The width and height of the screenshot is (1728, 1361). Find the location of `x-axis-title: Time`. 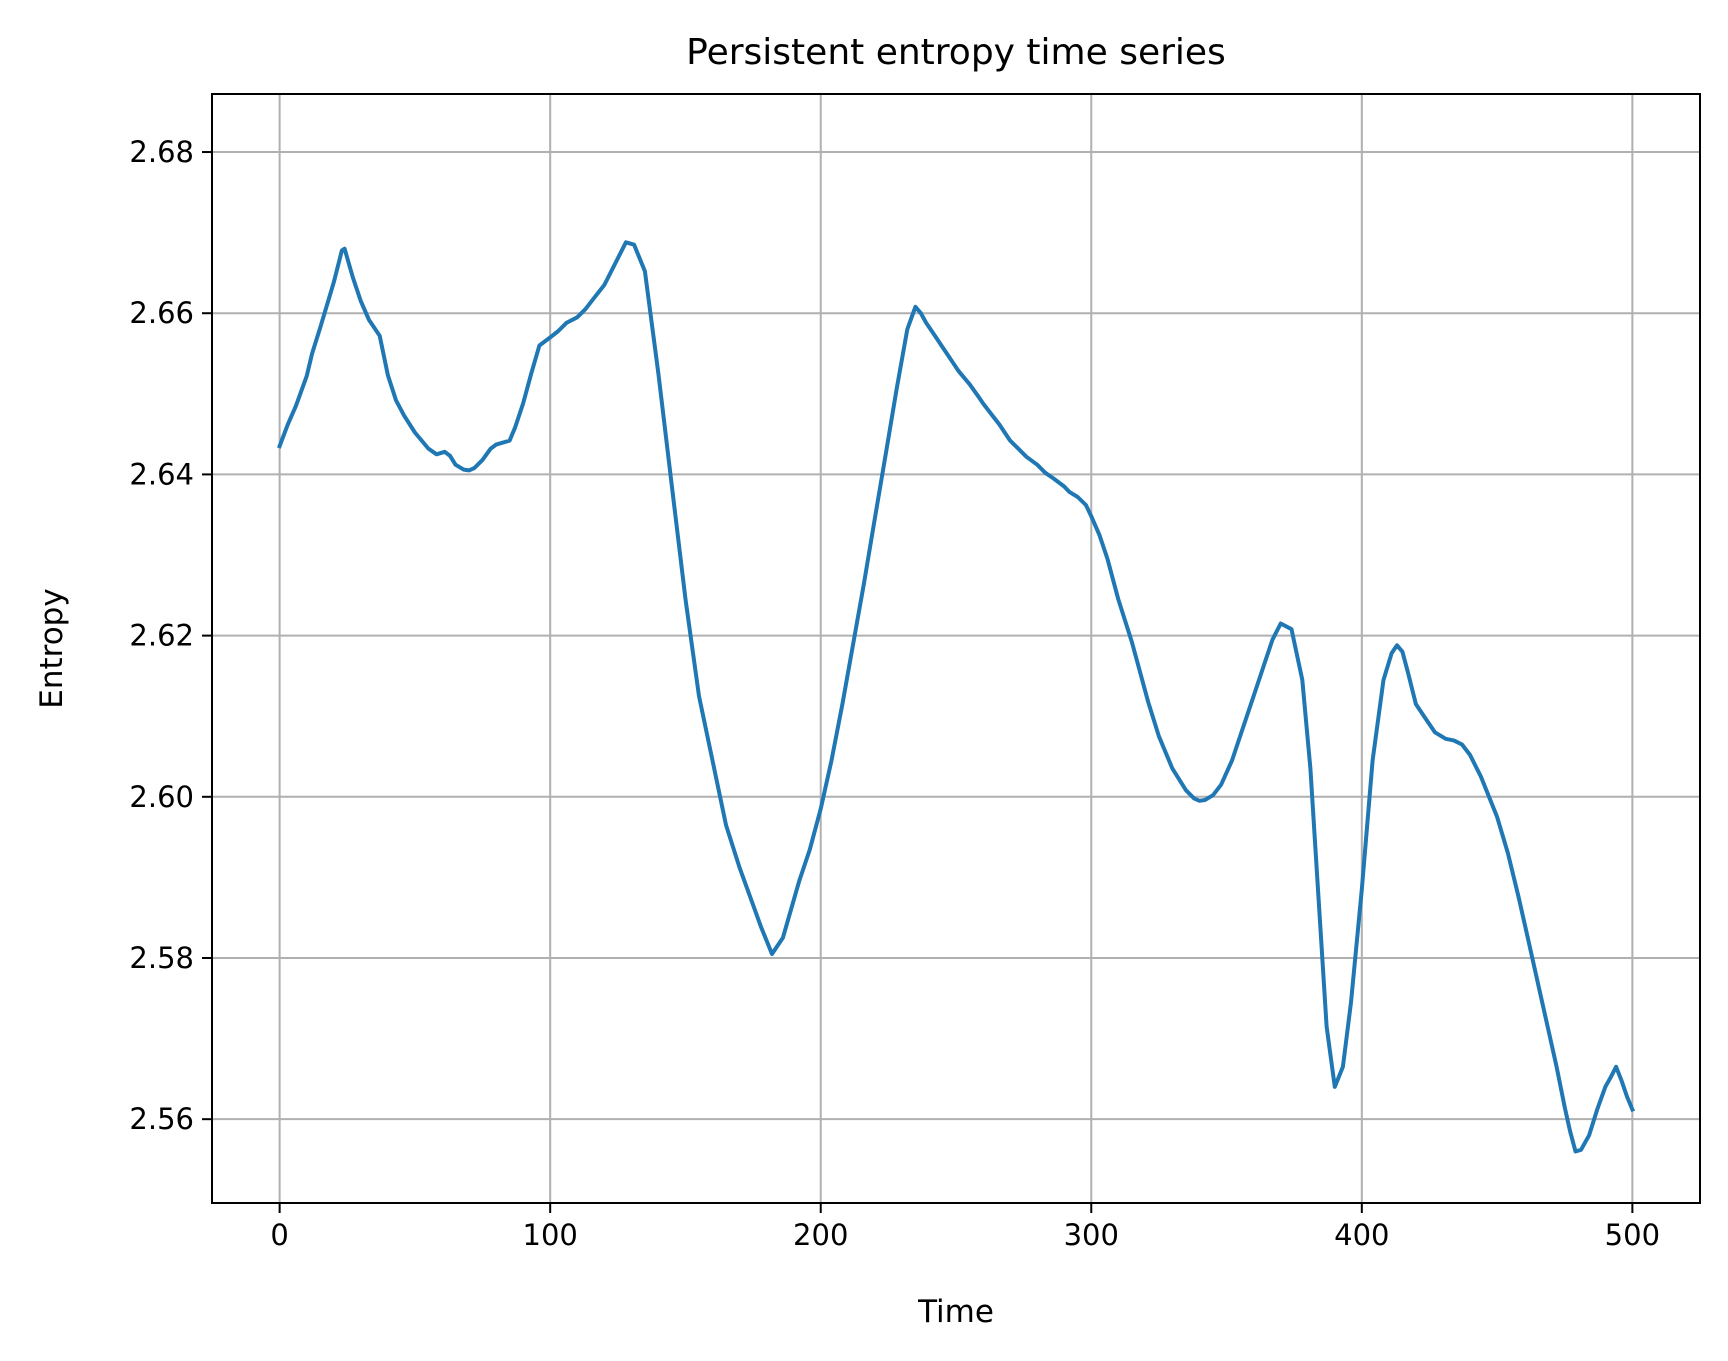

x-axis-title: Time is located at coordinates (955, 1312).